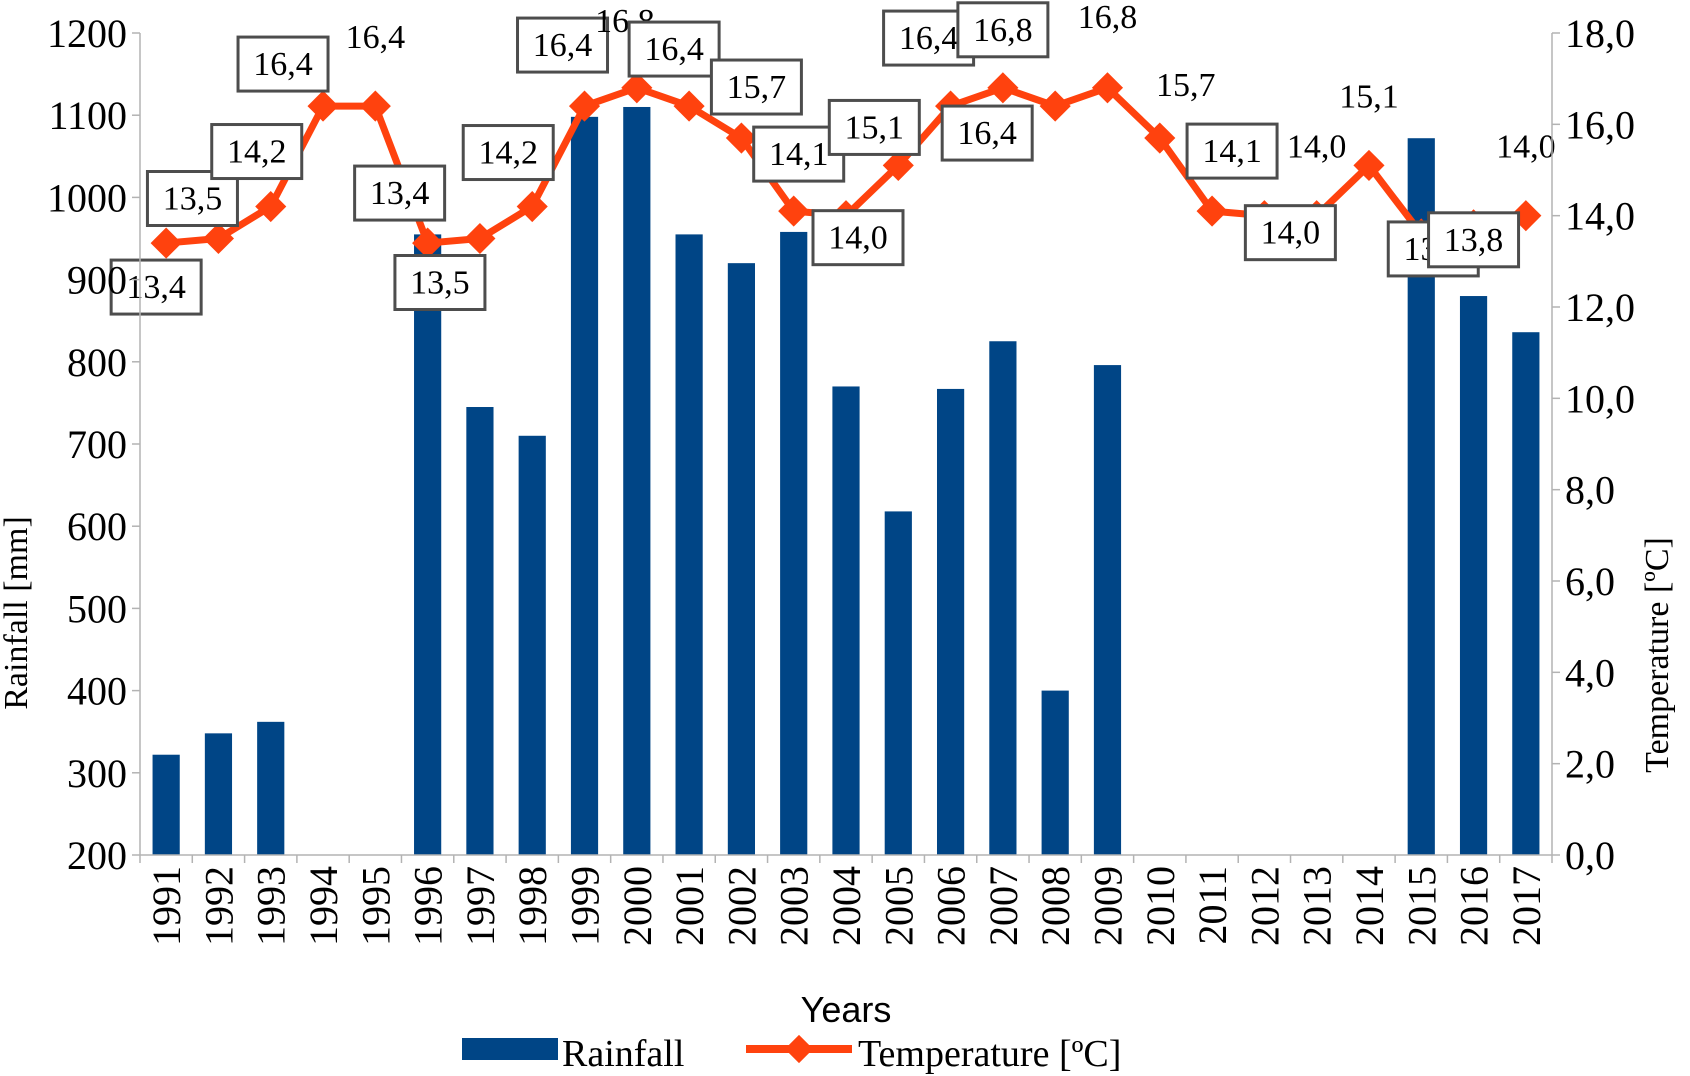  Describe the element at coordinates (97, 526) in the screenshot. I see `y-left-tick-label: 600` at that location.